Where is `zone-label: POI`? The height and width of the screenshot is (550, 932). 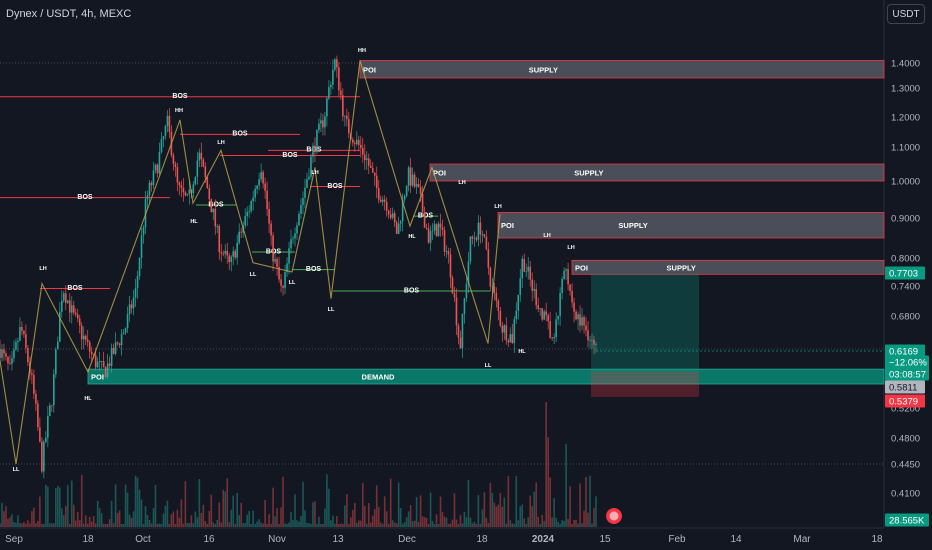
zone-label: POI is located at coordinates (97, 377).